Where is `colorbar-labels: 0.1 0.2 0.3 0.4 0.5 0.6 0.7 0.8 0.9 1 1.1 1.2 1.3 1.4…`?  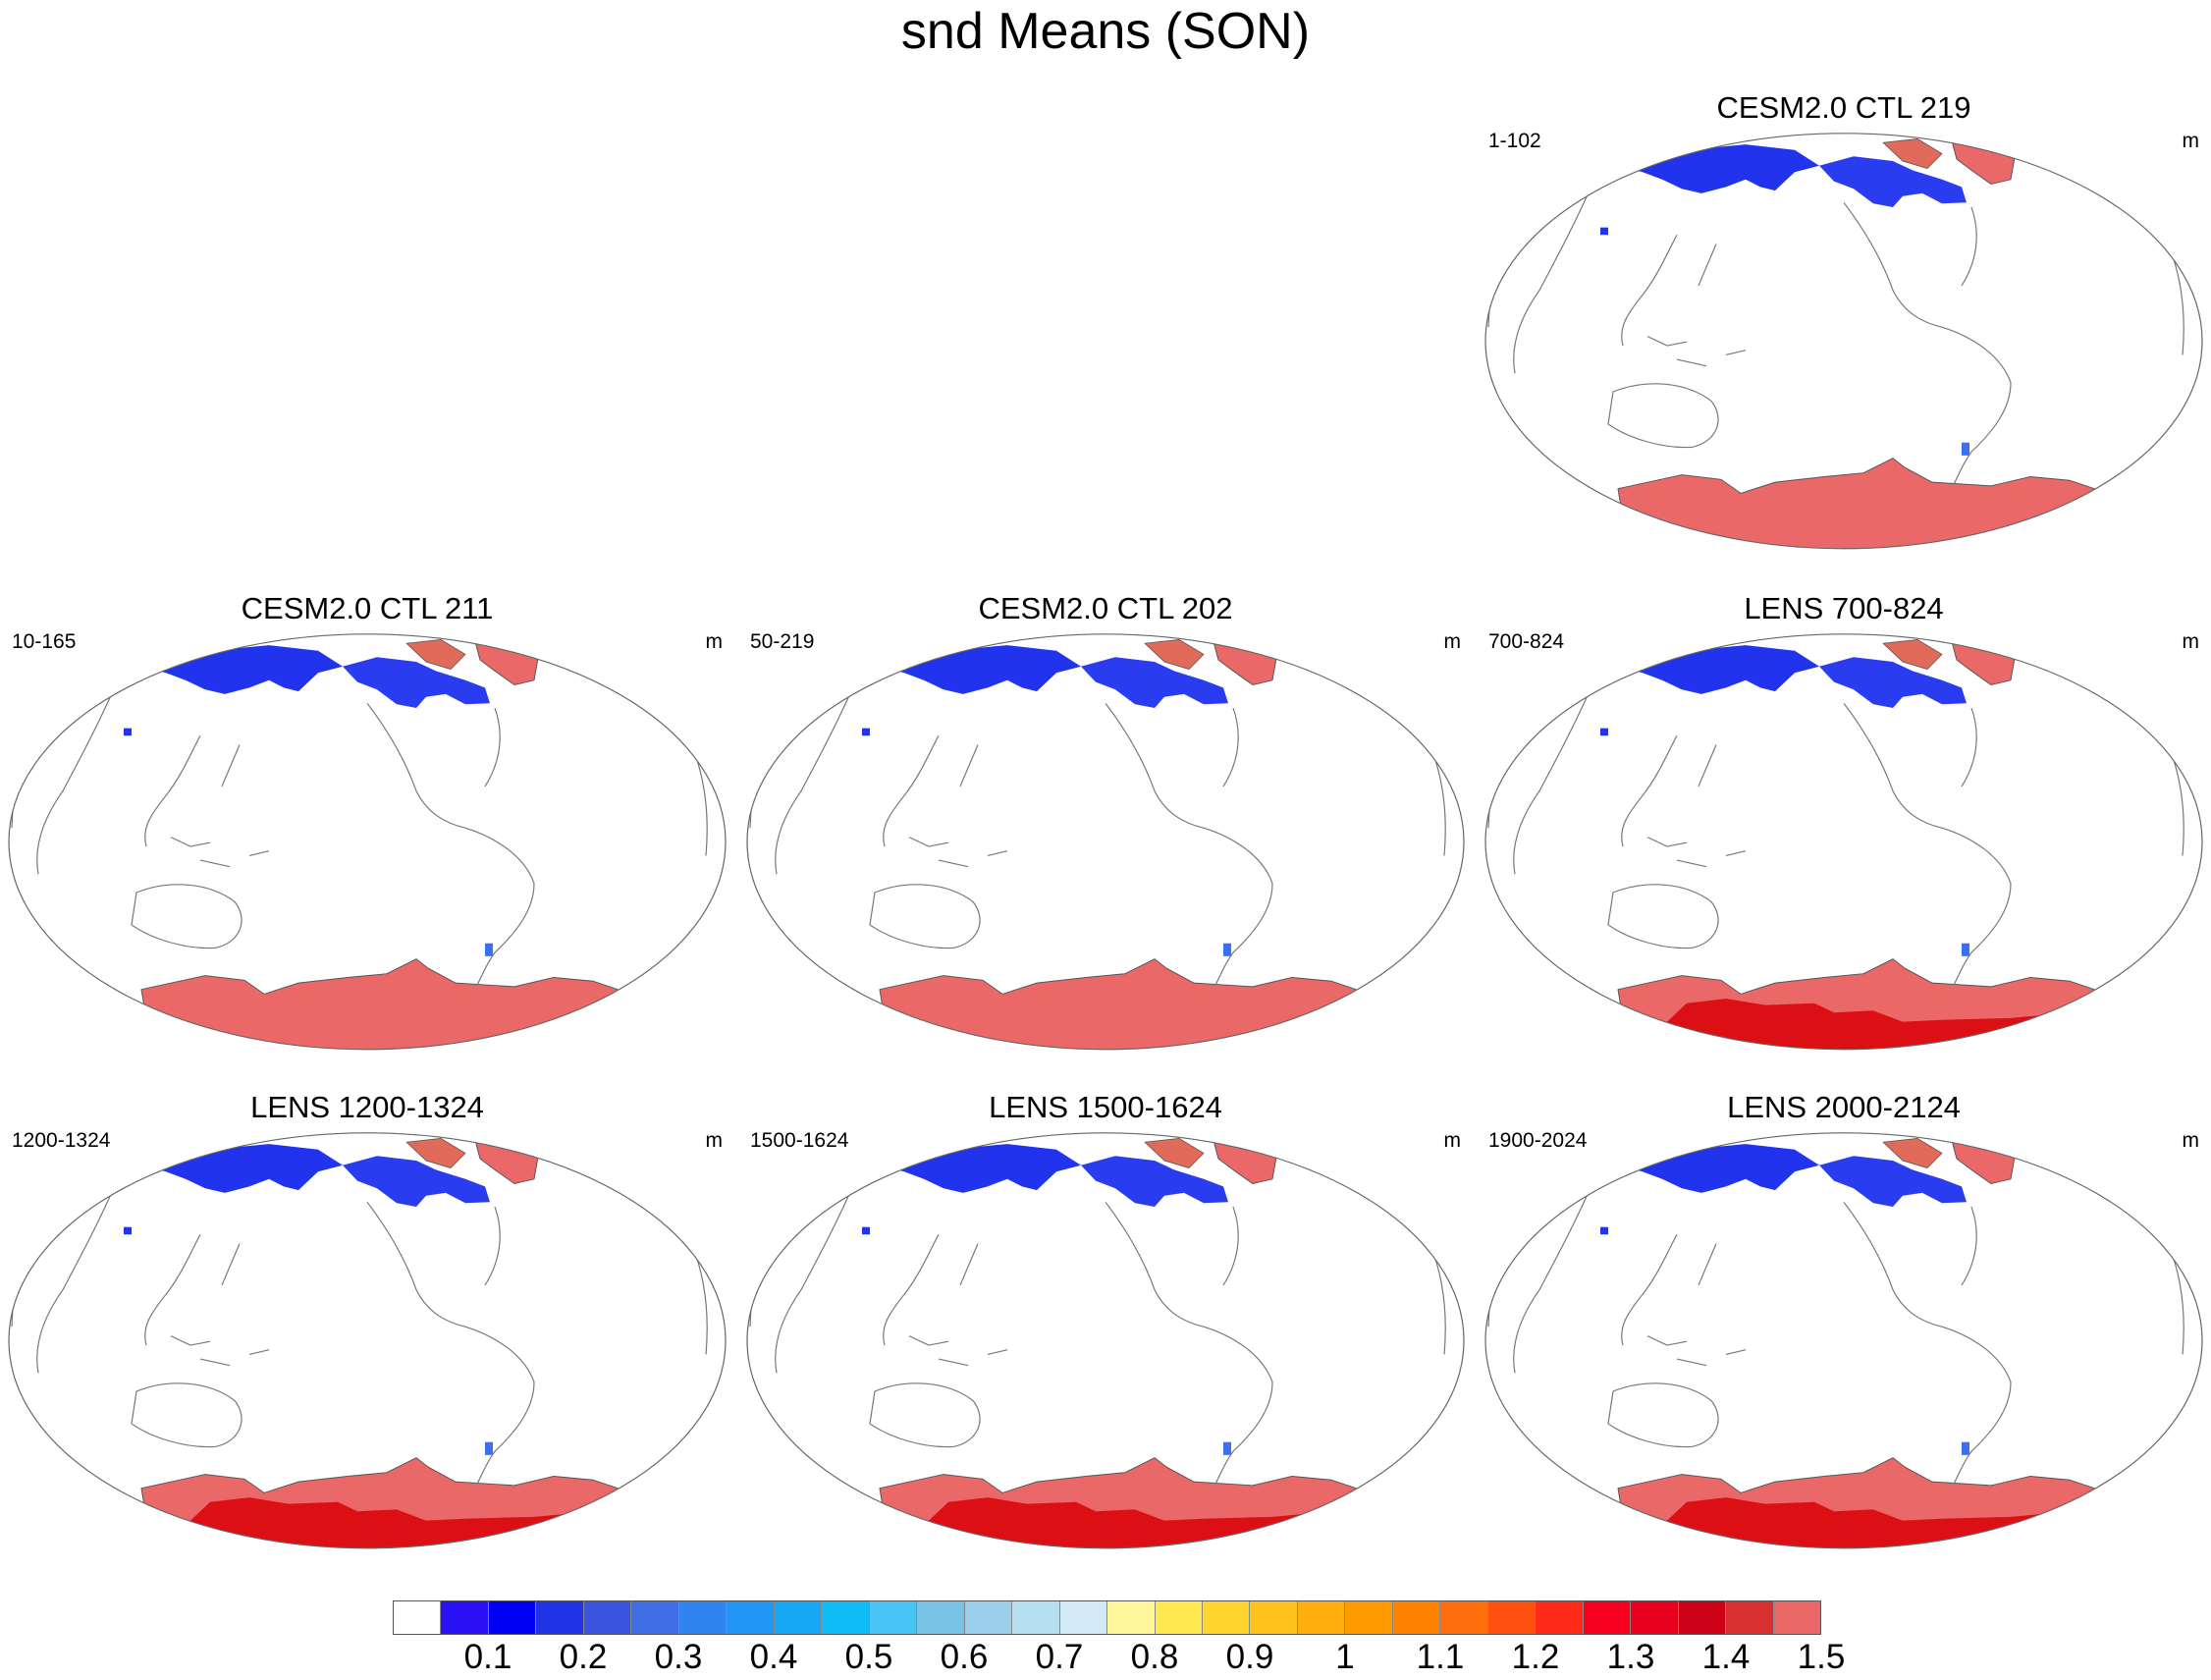
colorbar-labels: 0.1 0.2 0.3 0.4 0.5 0.6 0.7 0.8 0.9 1 1.1 1.2 1.3 1.4… is located at coordinates (1119, 1657).